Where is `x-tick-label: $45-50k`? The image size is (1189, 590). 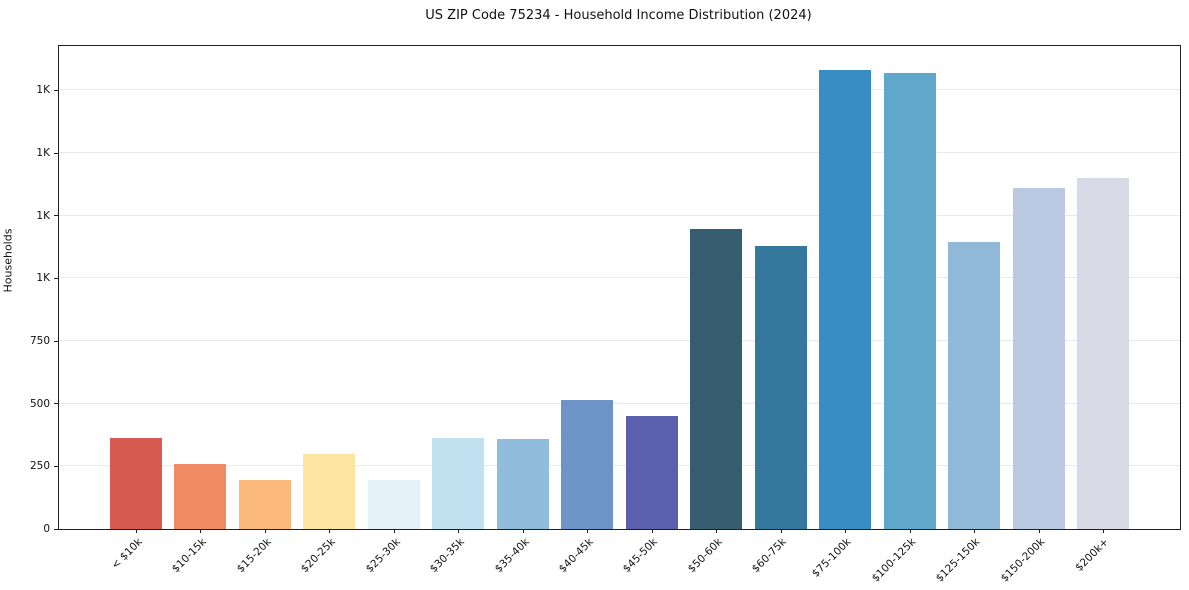
x-tick-label: $45-50k is located at coordinates (641, 556).